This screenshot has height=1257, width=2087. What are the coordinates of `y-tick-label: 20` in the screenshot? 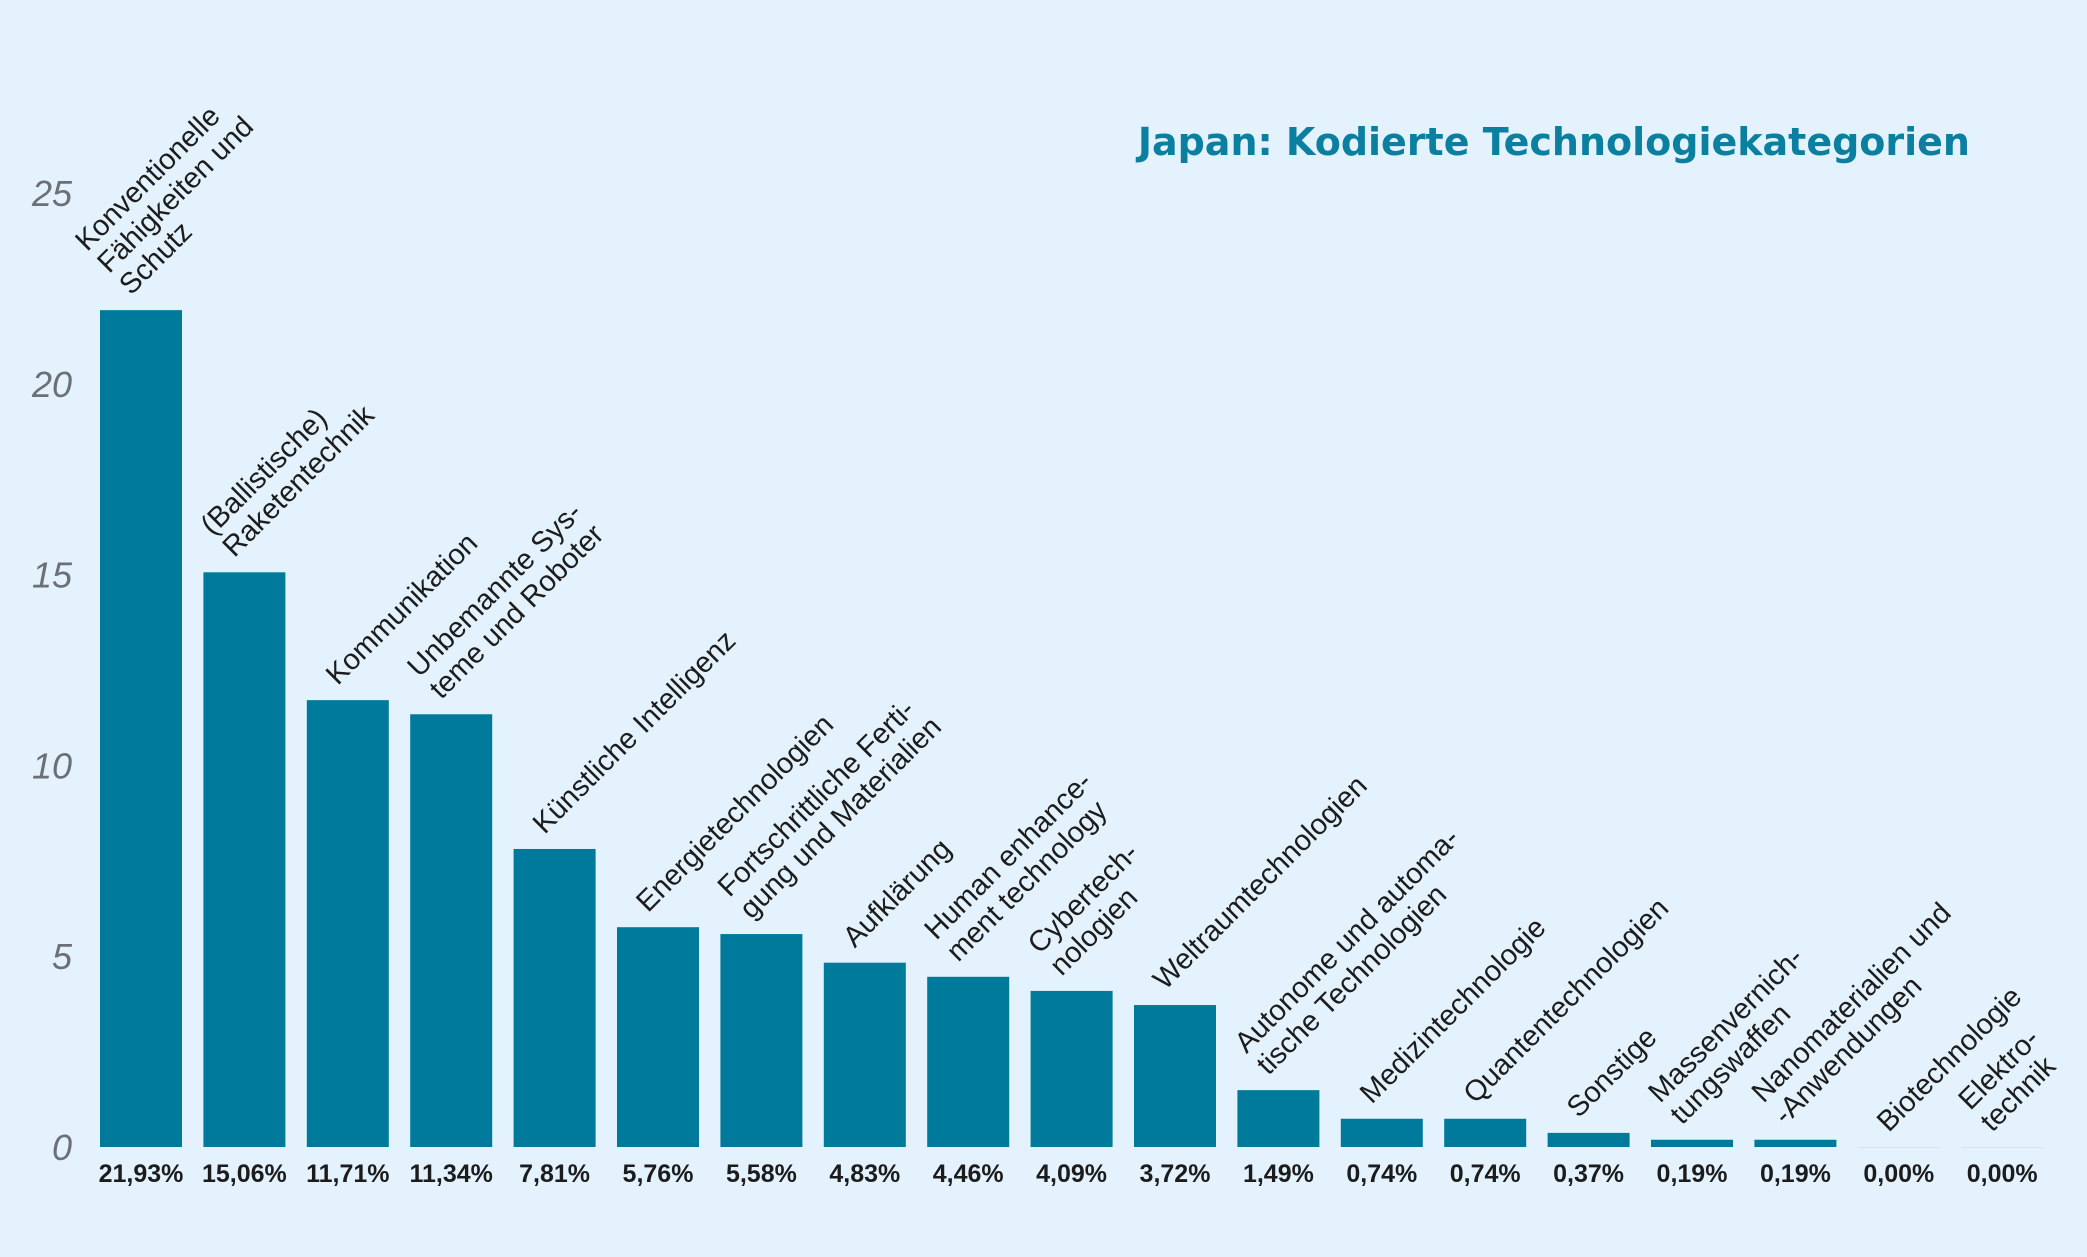 It's located at (51, 384).